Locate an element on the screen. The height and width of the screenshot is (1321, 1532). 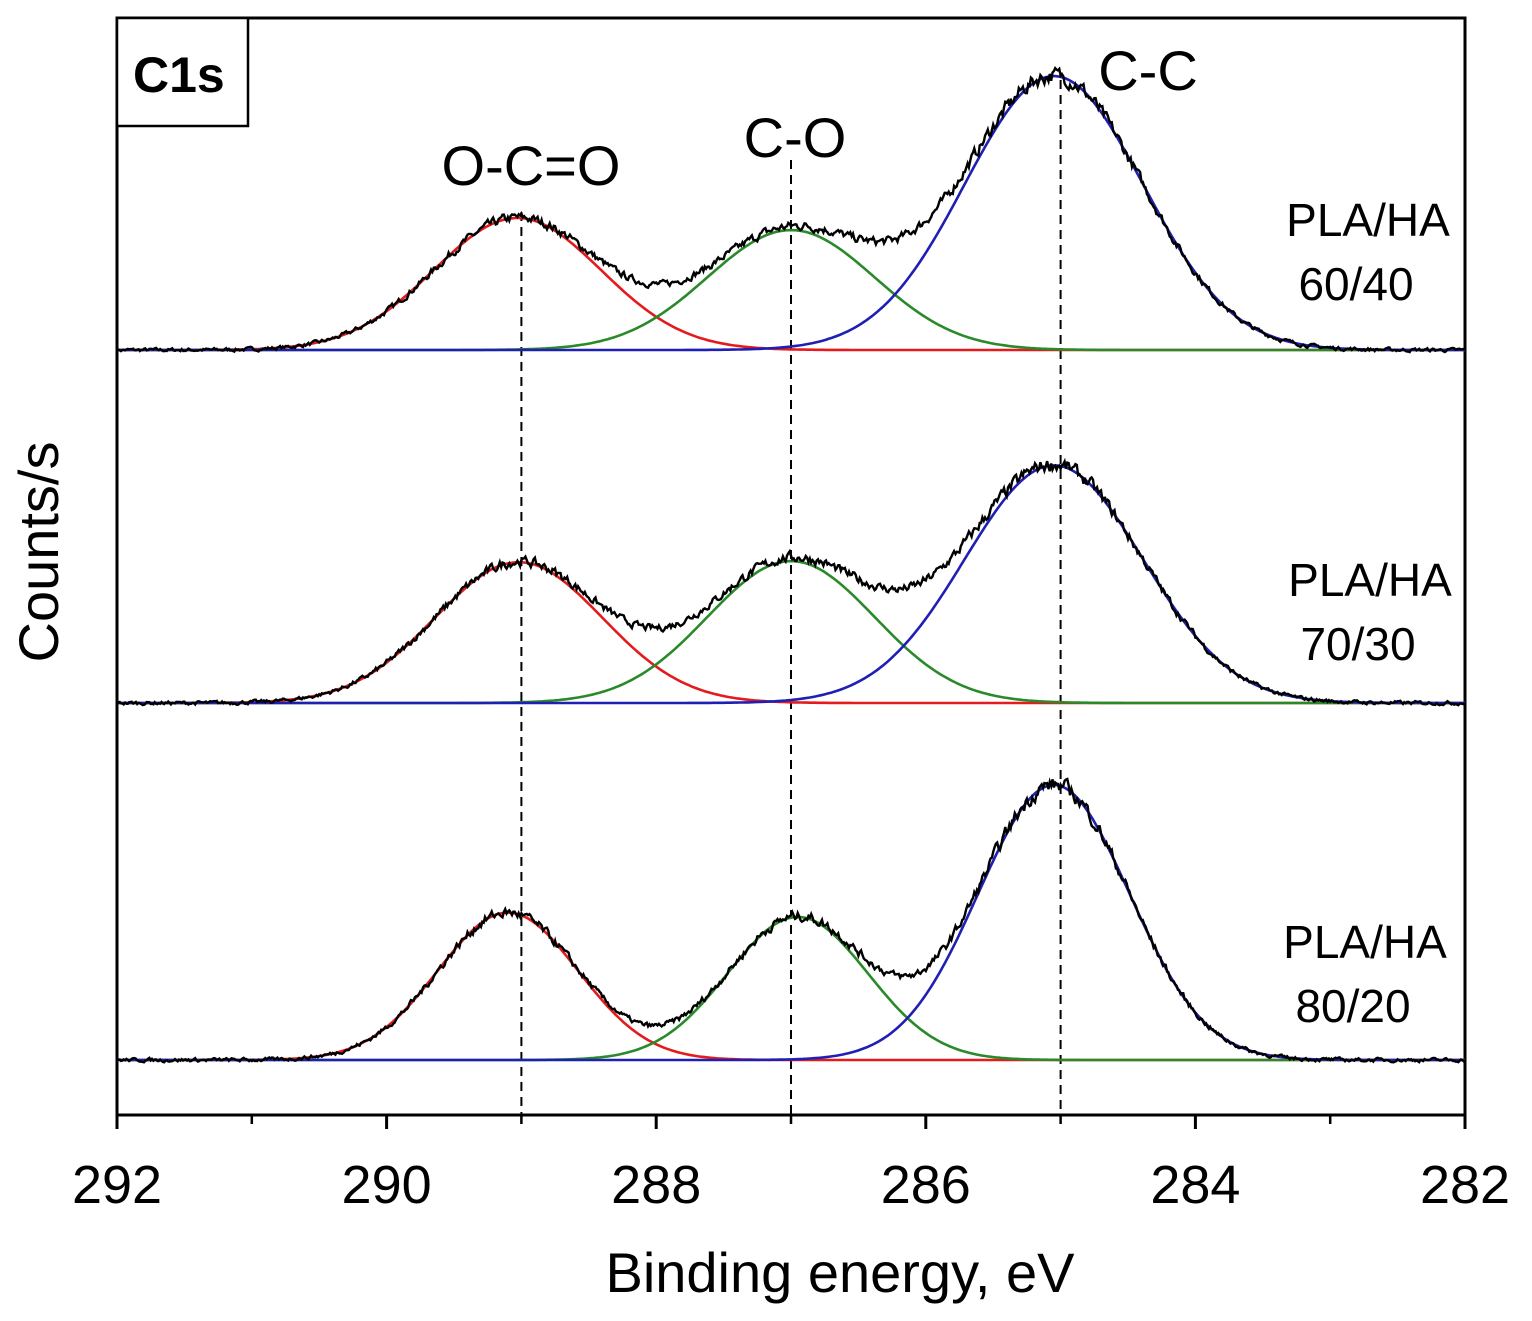
sample-label-ratio: 60/40 is located at coordinates (1355, 284).